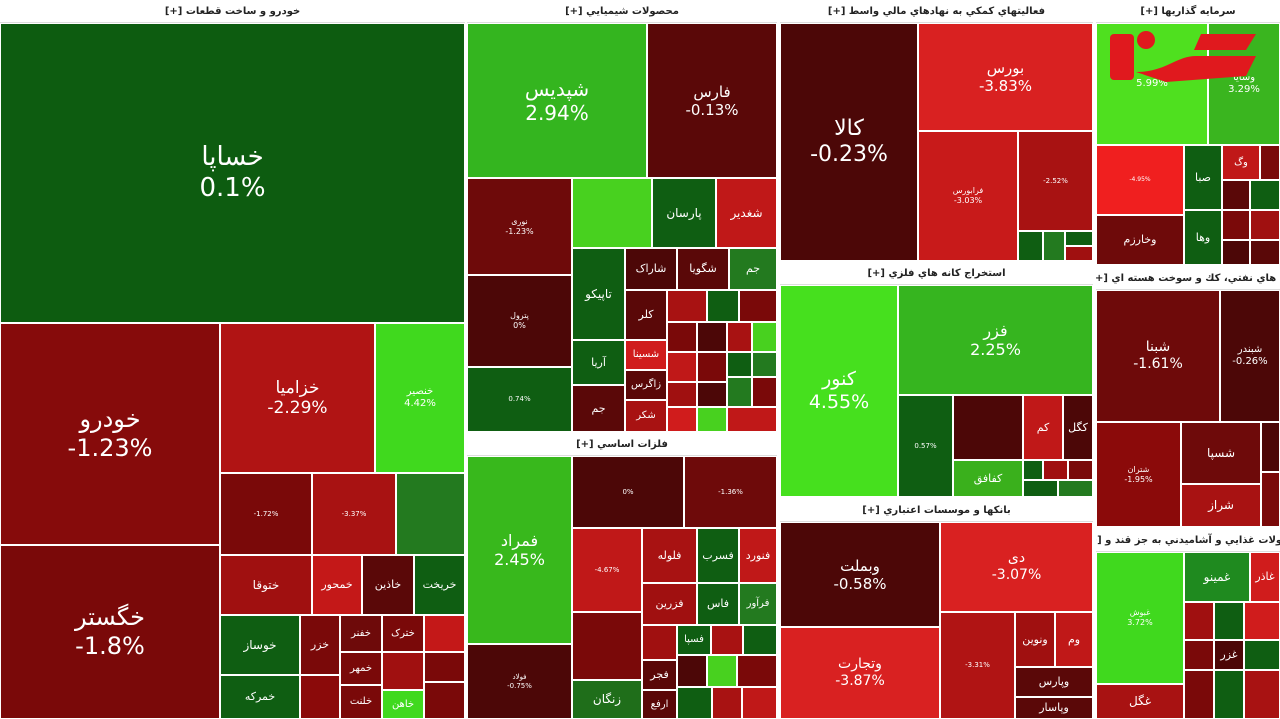 This screenshot has width=1280, height=719. Describe the element at coordinates (439, 585) in the screenshot. I see `stock-tile: خریخت` at that location.